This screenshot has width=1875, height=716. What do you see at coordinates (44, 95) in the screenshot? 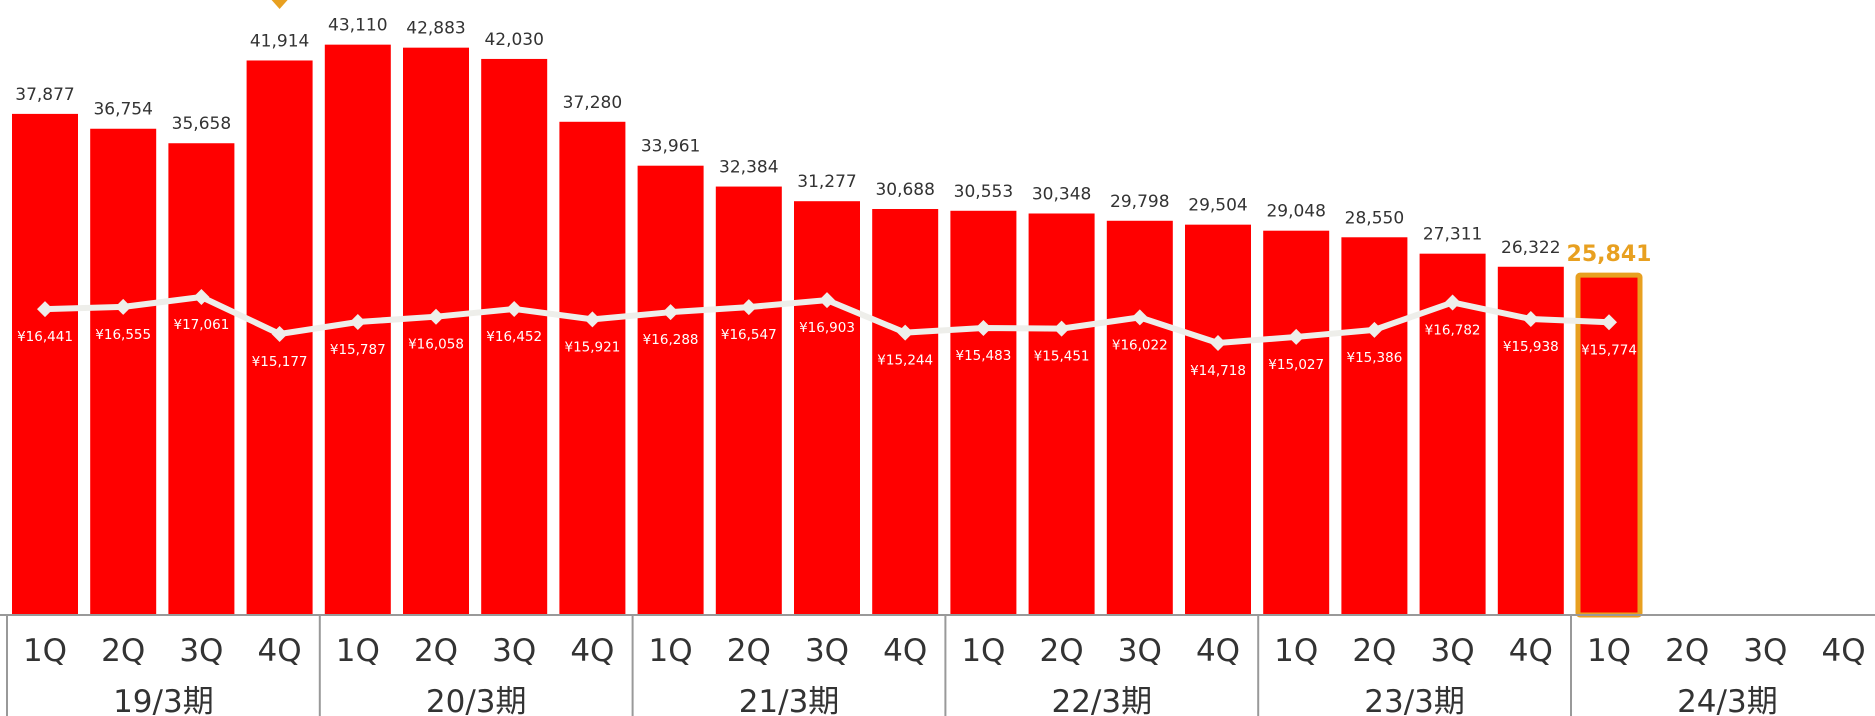
I see `bar-value-label: 37,877` at bounding box center [44, 95].